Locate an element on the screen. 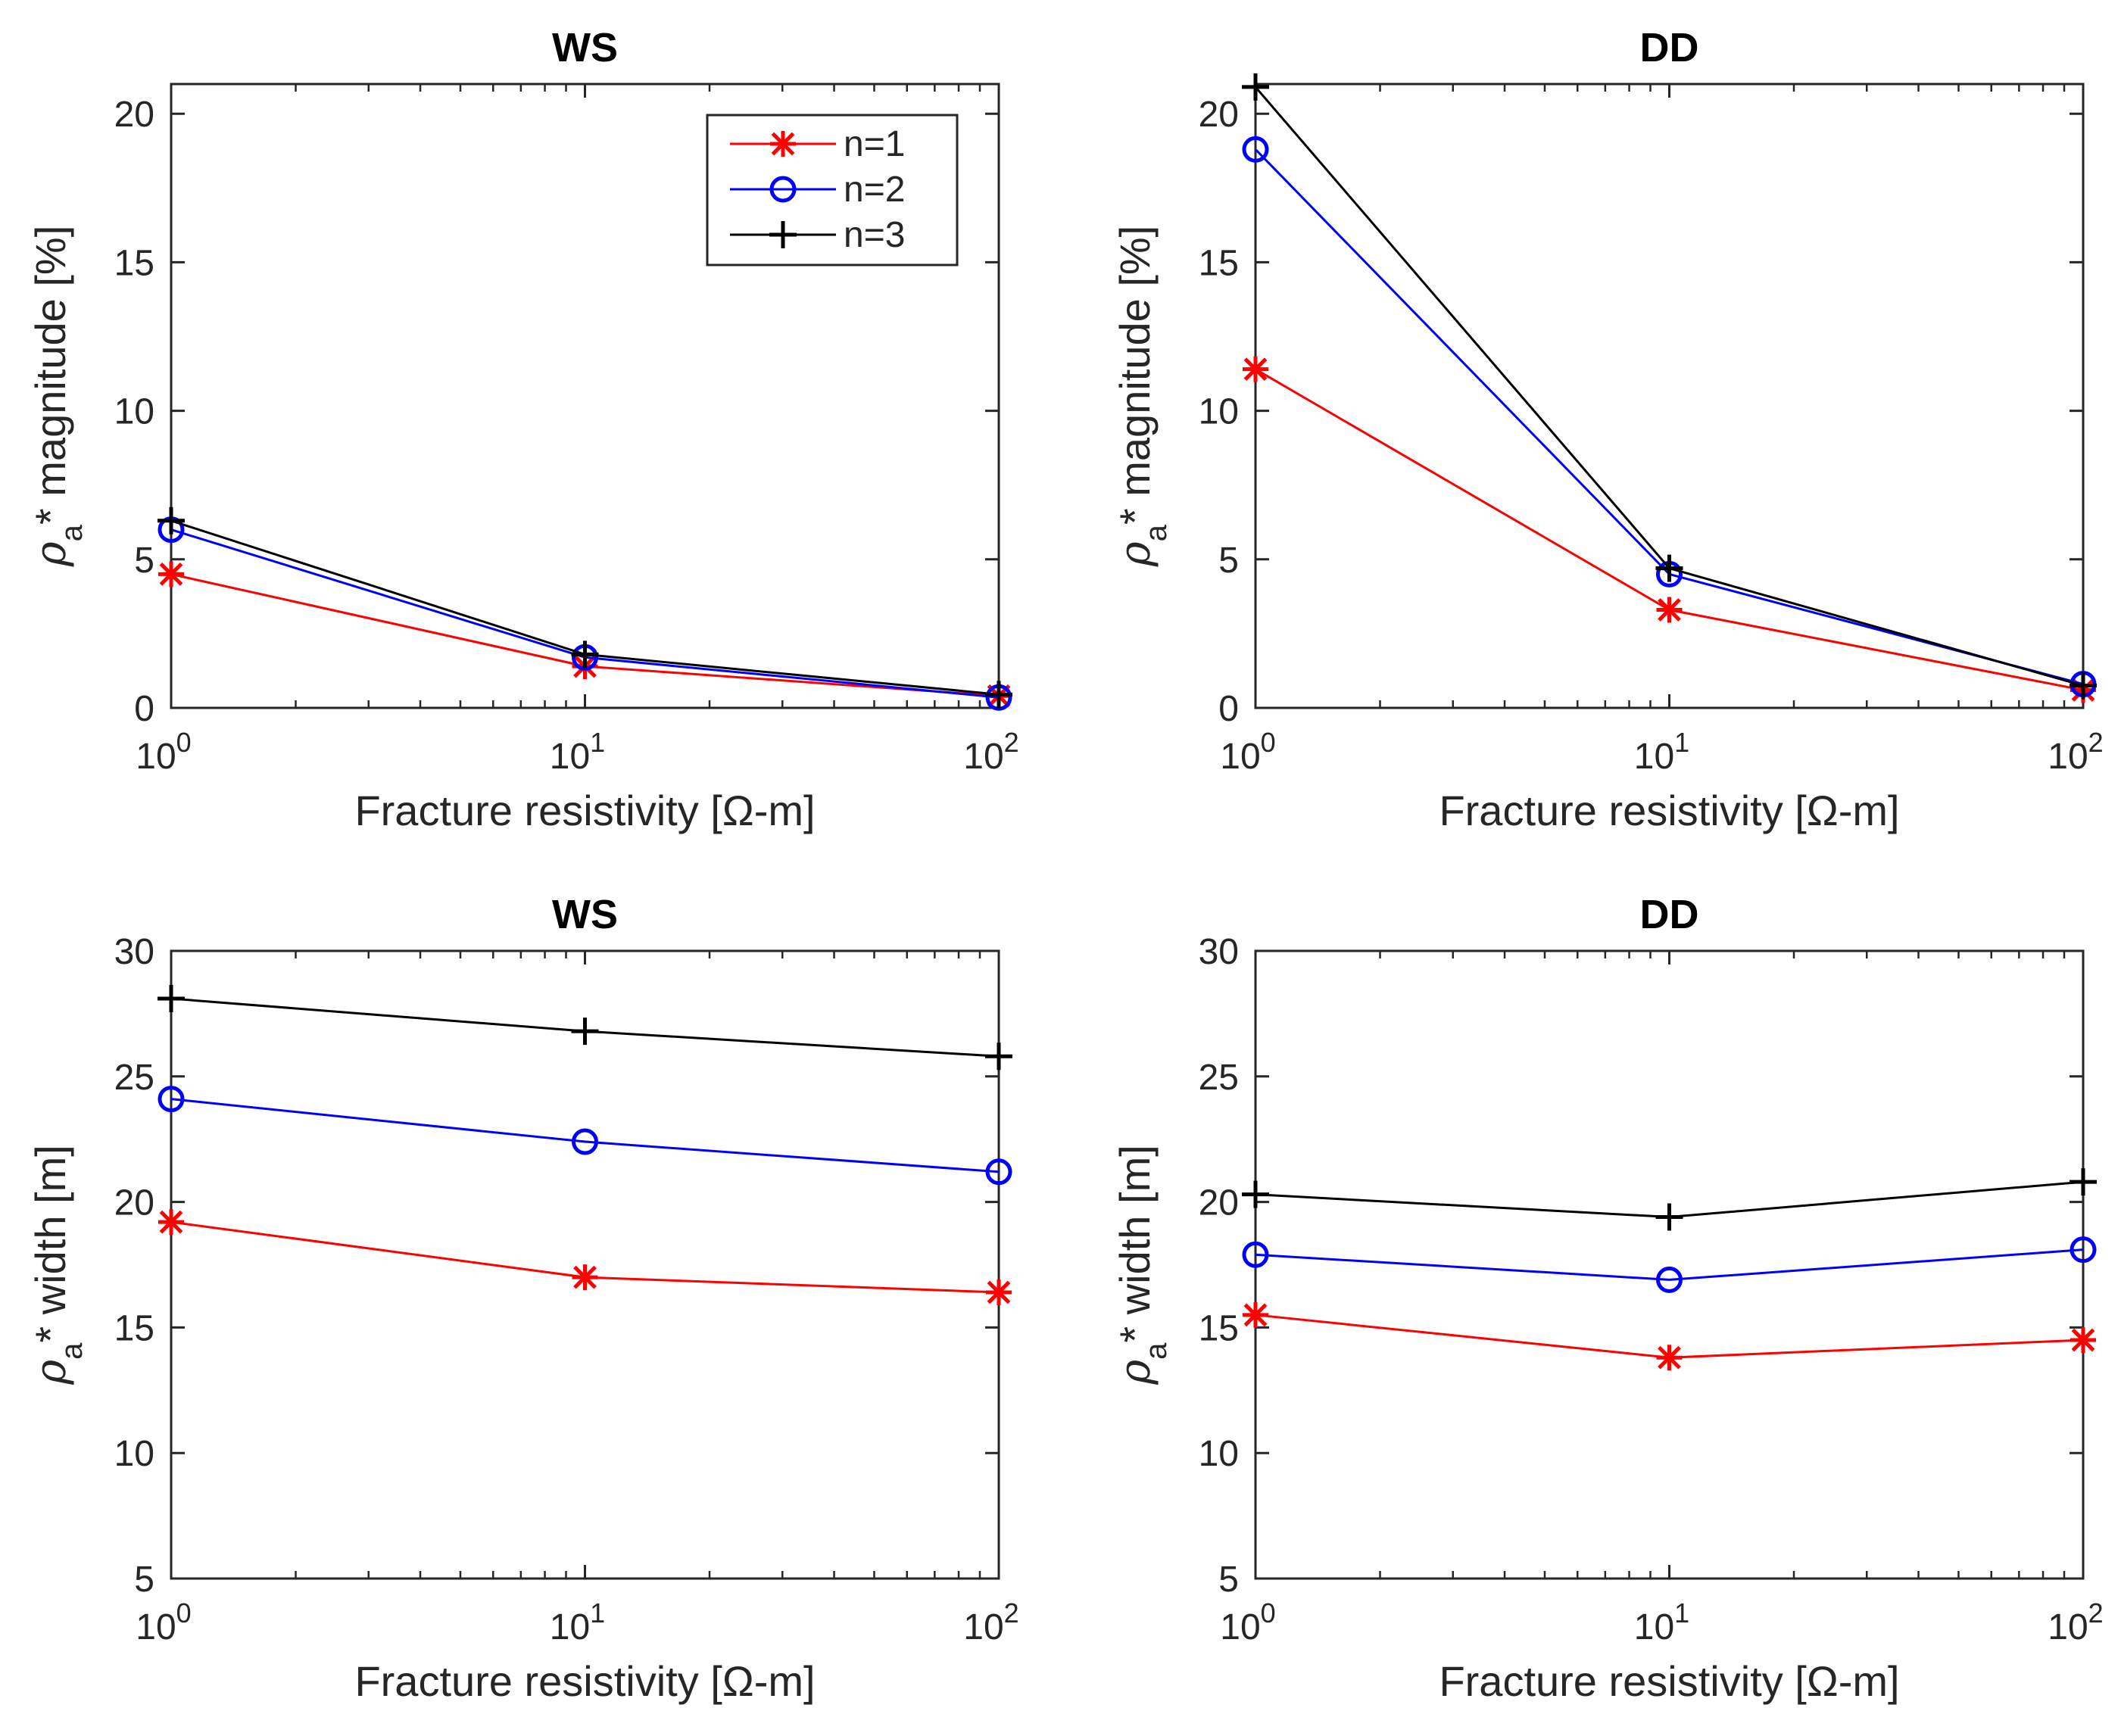 The image size is (2121, 1736). legend-item: n=3 is located at coordinates (817, 235).